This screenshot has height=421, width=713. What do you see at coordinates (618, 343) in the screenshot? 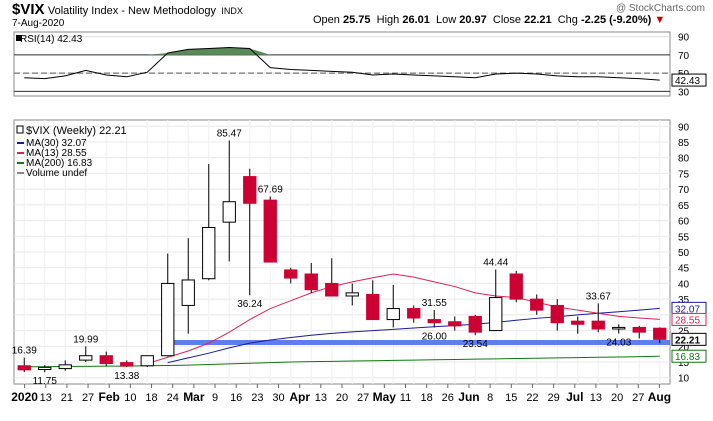
I see `price-annotation: 24.03` at bounding box center [618, 343].